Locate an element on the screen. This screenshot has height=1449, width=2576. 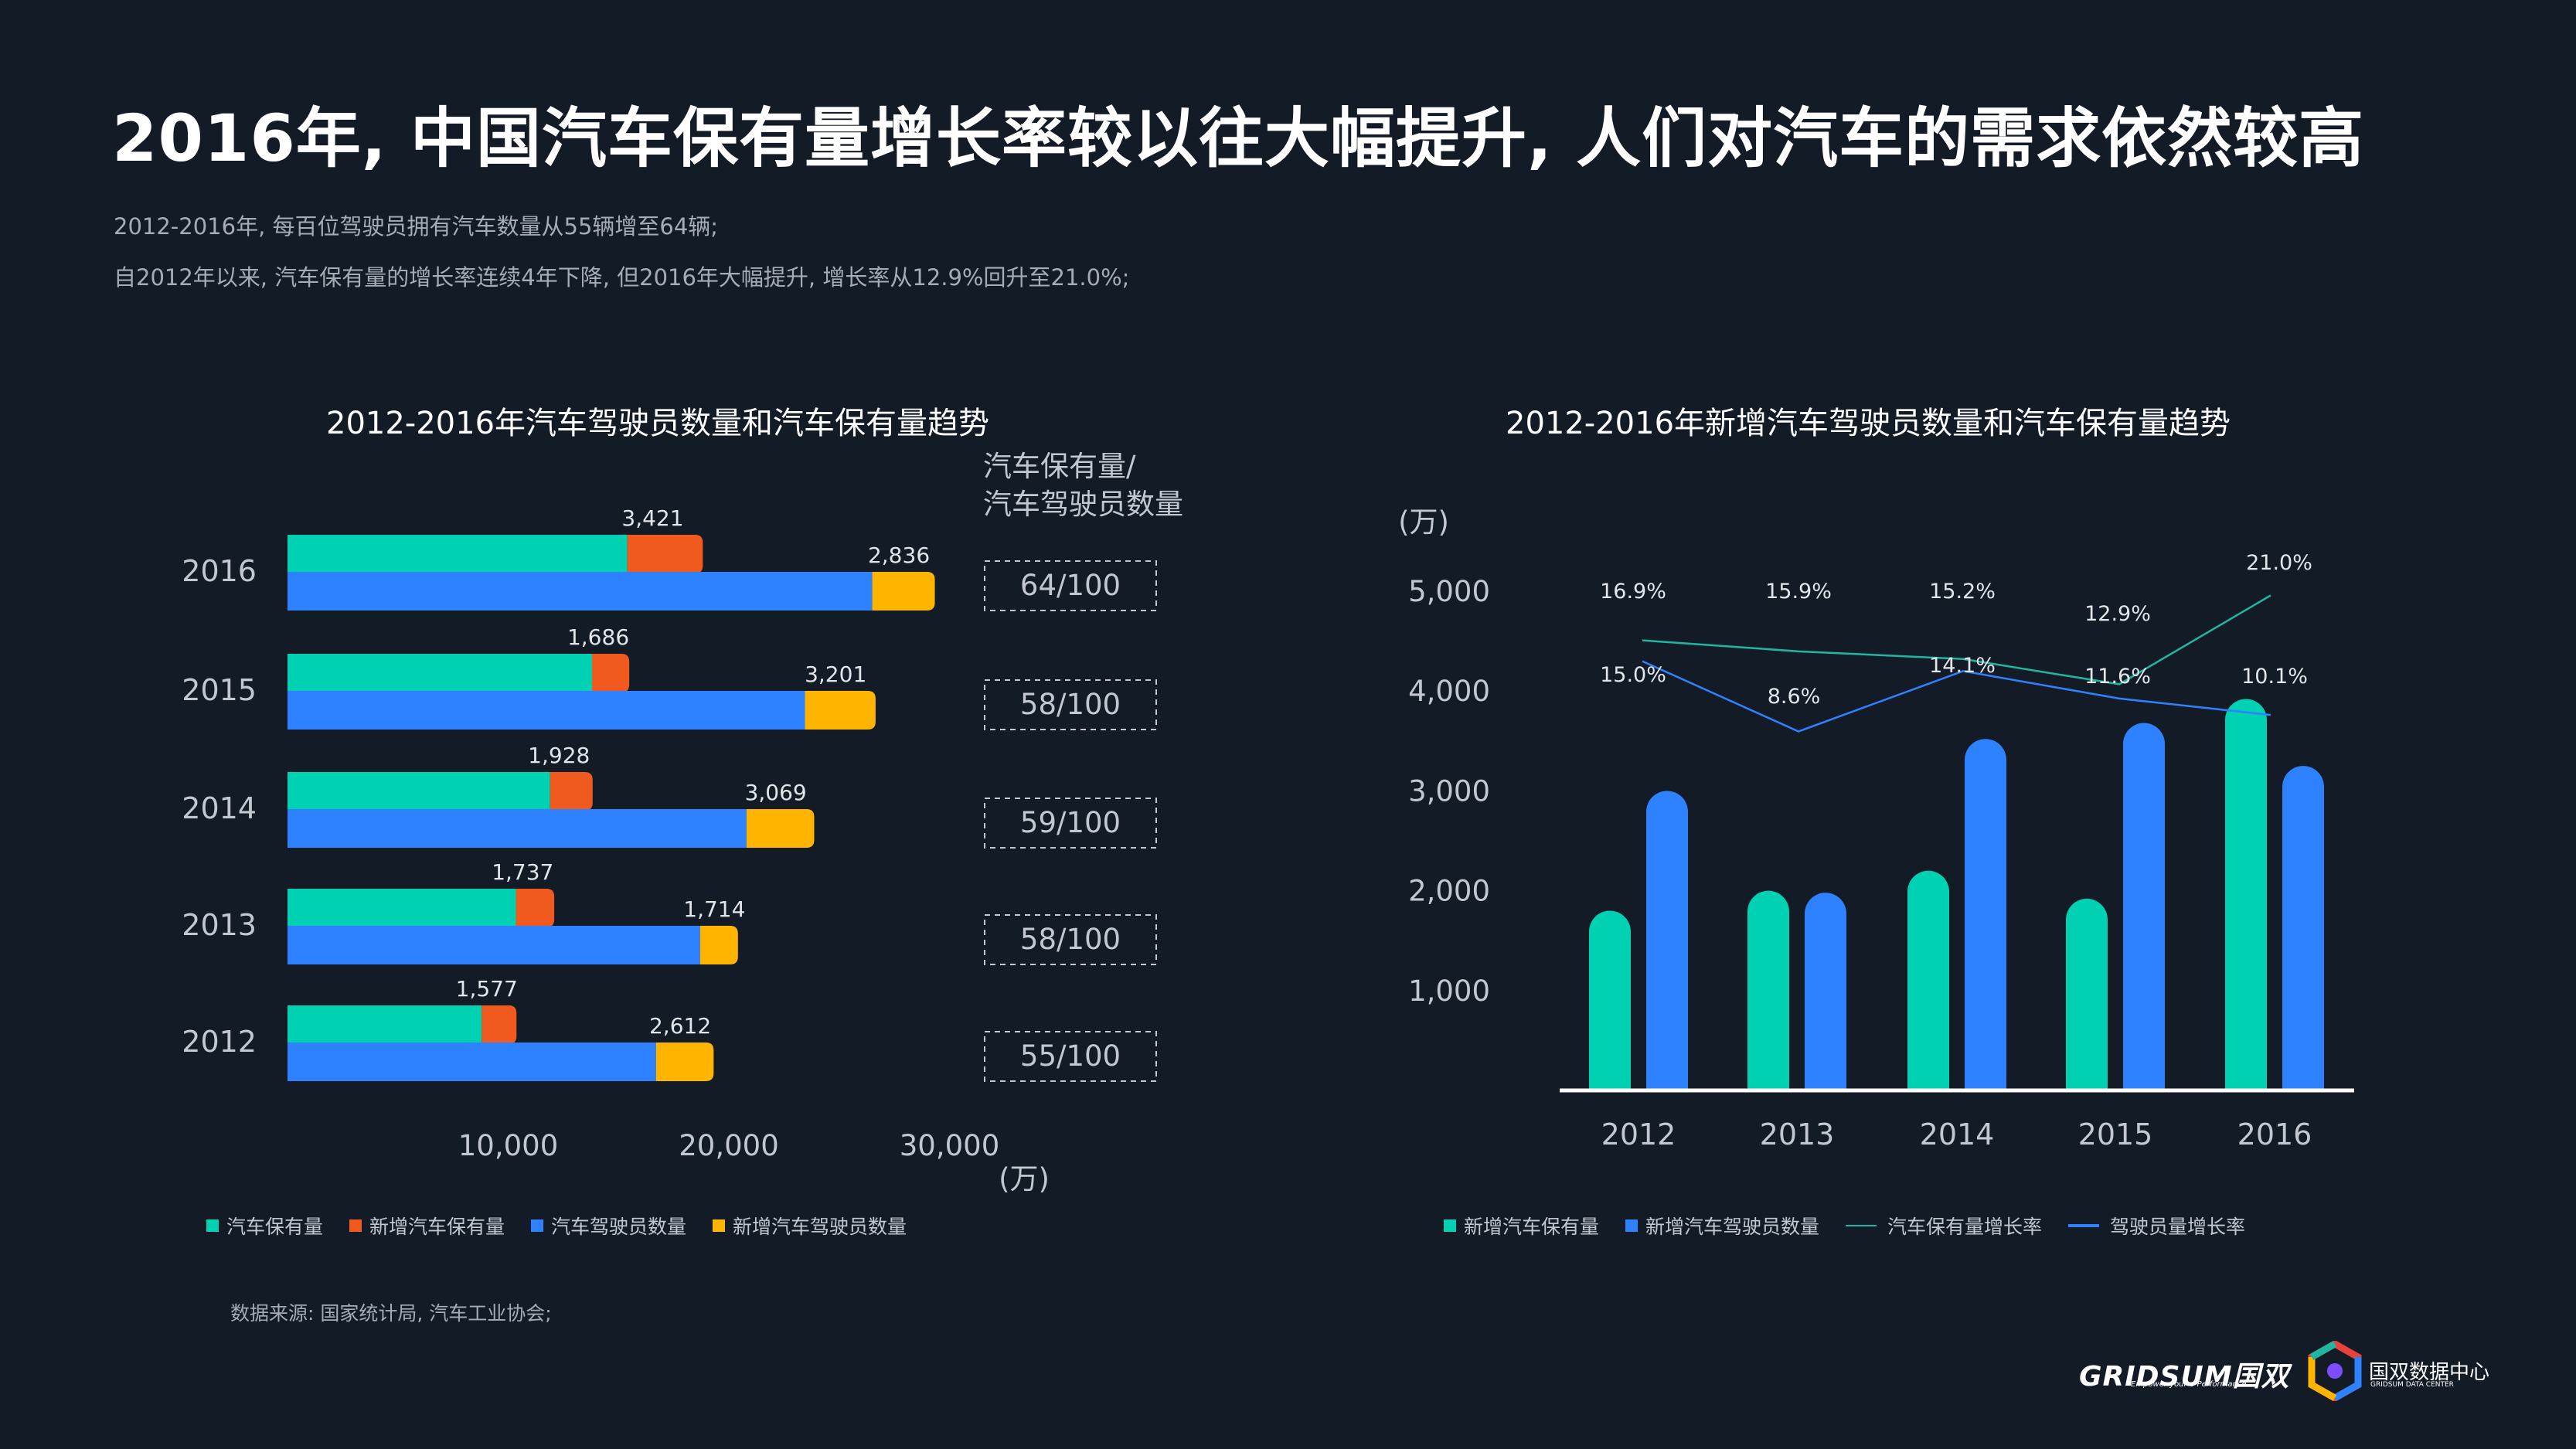
data-source: 数据来源: 国家统计局, 汽车工业协会; is located at coordinates (391, 1313).